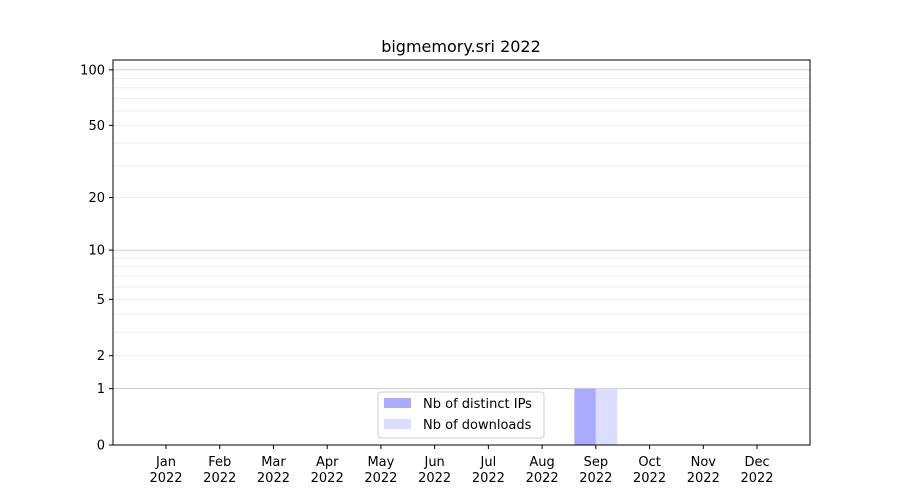 This screenshot has height=504, width=900. Describe the element at coordinates (477, 404) in the screenshot. I see `legend-label: Nb of distinct IPs` at that location.